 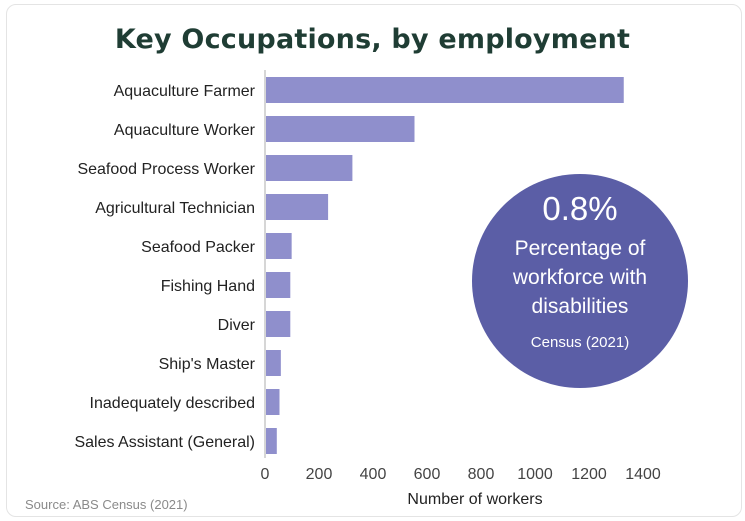 What do you see at coordinates (166, 169) in the screenshot?
I see `category-label: Seafood Process Worker` at bounding box center [166, 169].